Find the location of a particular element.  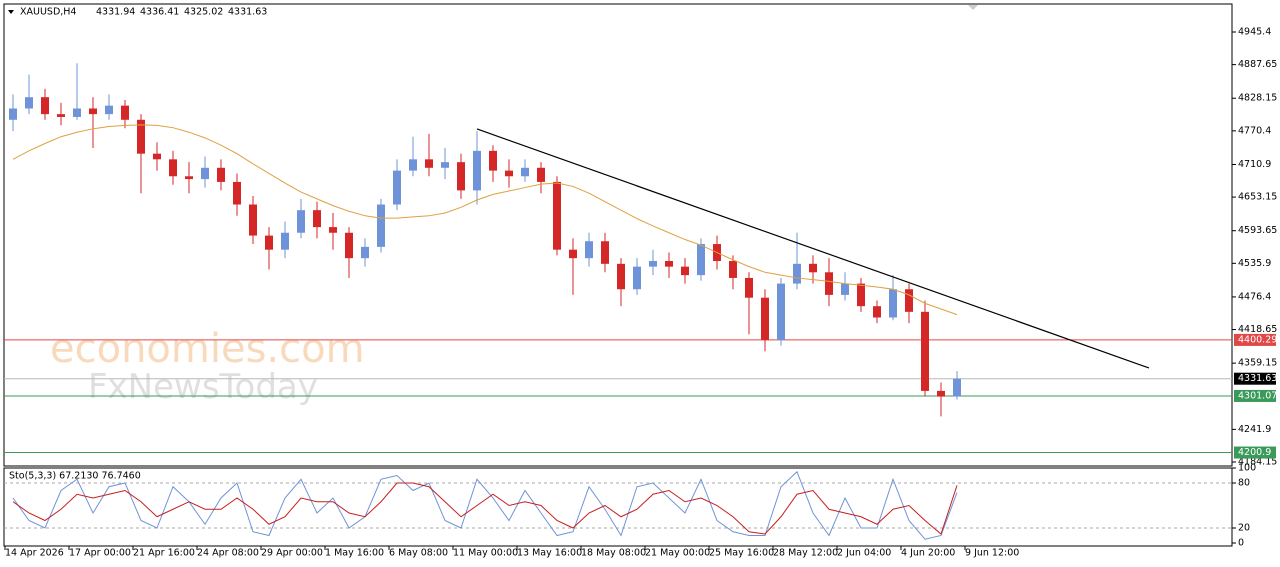

x-tick-label: 1 May 16:00 is located at coordinates (354, 553).